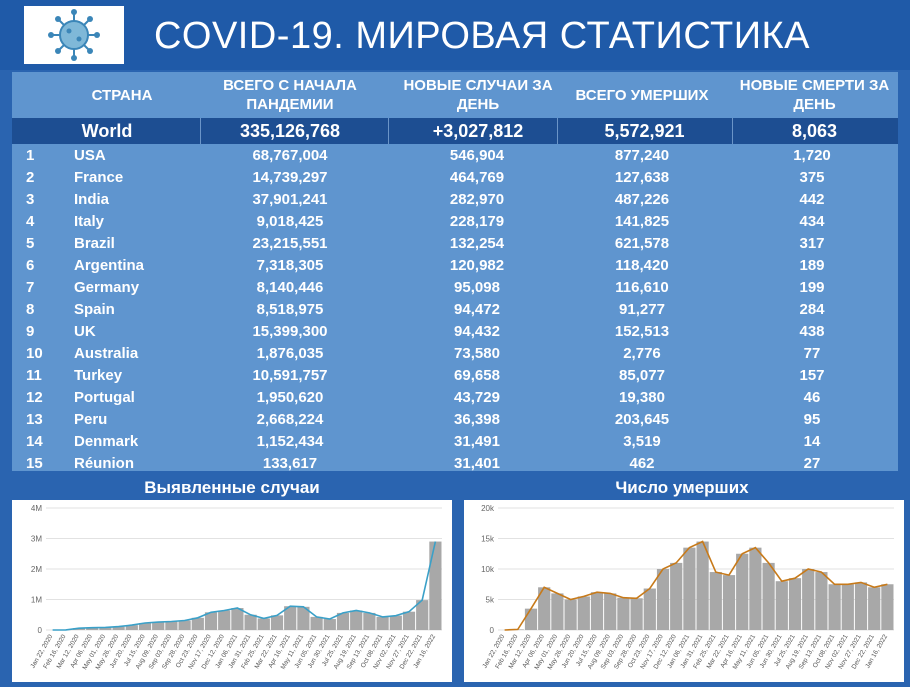 This screenshot has width=910, height=687. What do you see at coordinates (814, 131) in the screenshot?
I see `world-new-deaths: 8,063` at bounding box center [814, 131].